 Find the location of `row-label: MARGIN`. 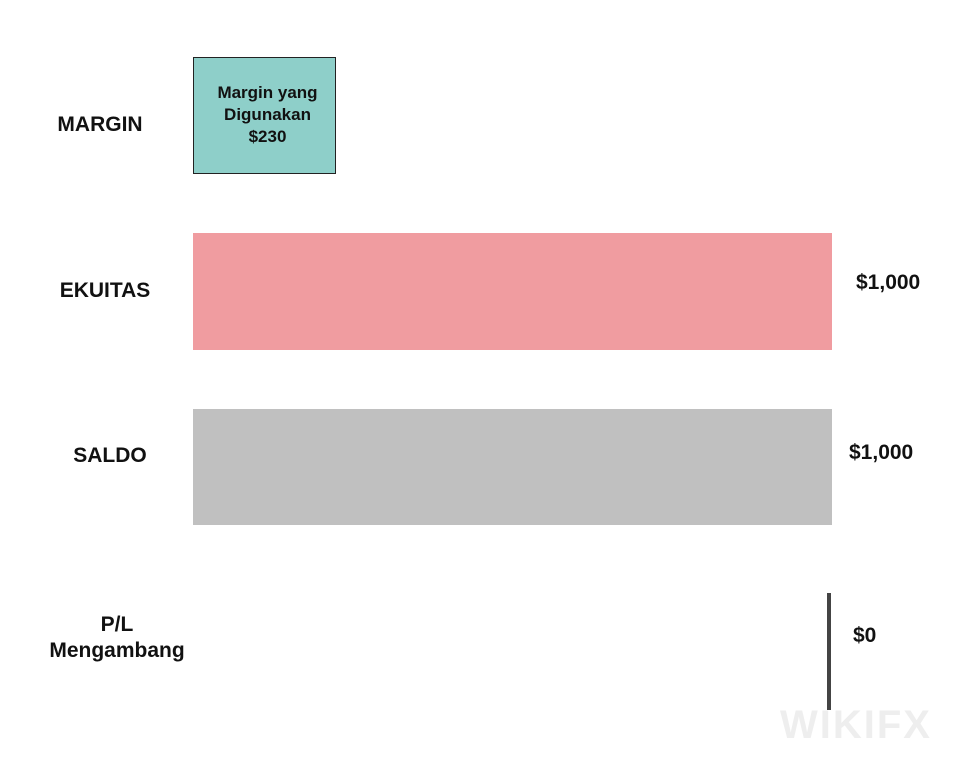

row-label: MARGIN is located at coordinates (100, 124).